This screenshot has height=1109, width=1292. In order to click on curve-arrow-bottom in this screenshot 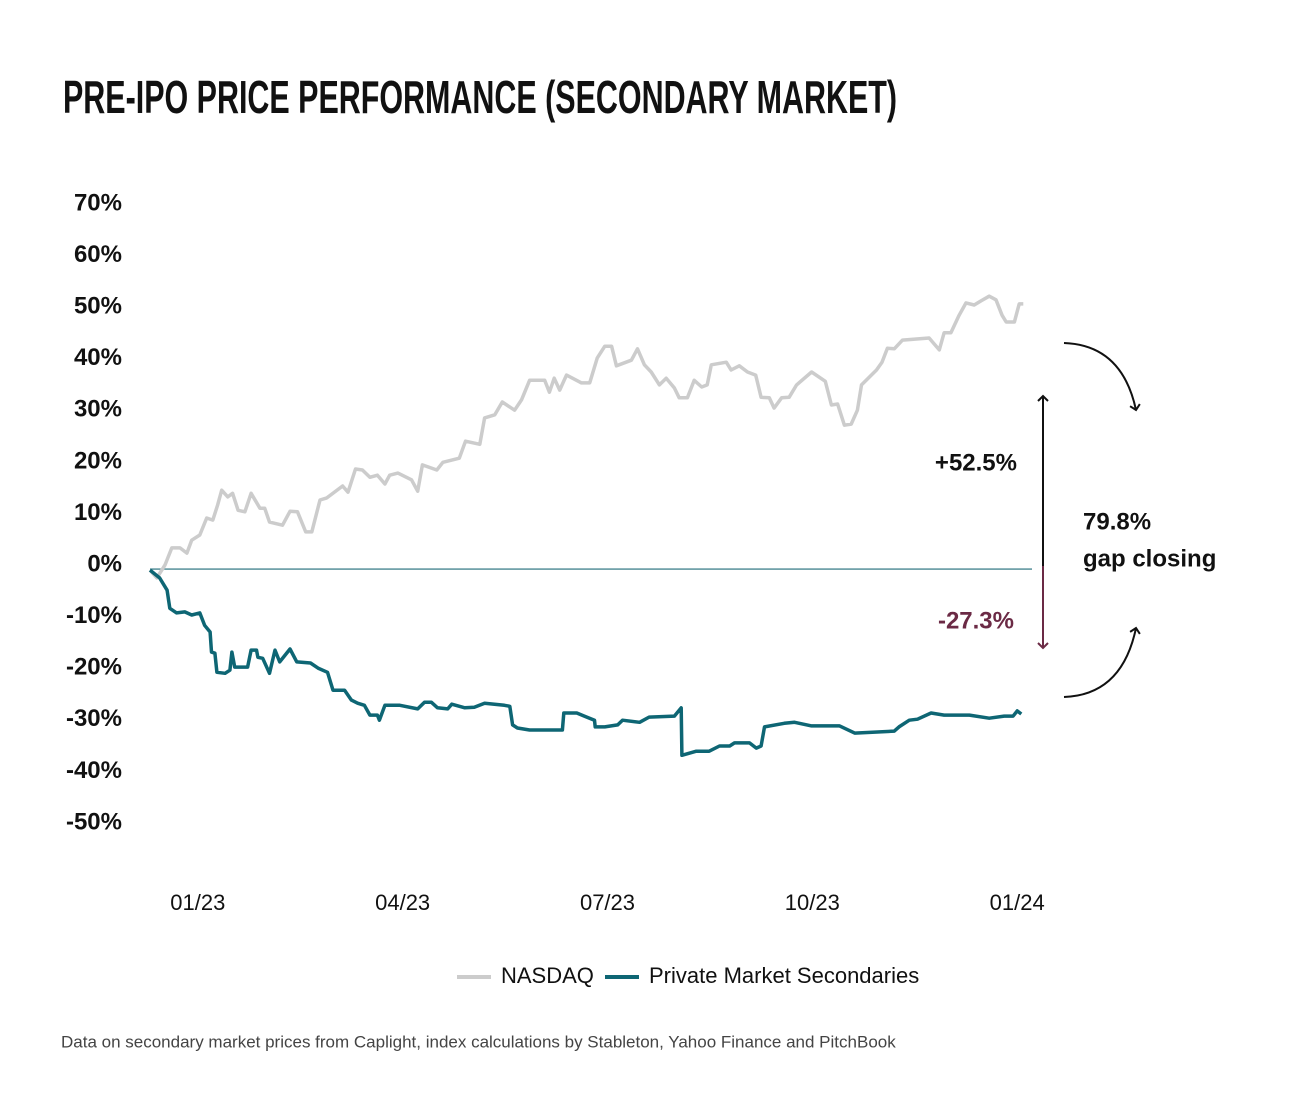, I will do `click(1102, 662)`.